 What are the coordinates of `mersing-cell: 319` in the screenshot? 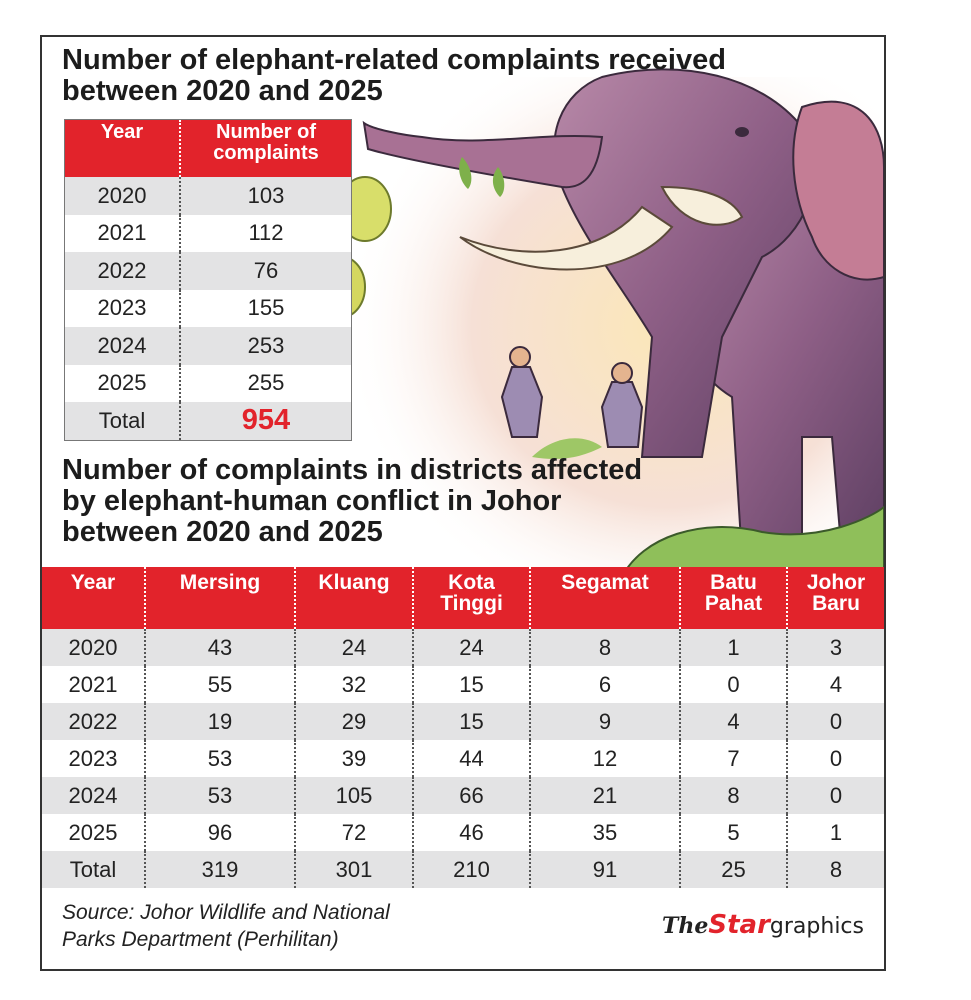 It's located at (221, 869).